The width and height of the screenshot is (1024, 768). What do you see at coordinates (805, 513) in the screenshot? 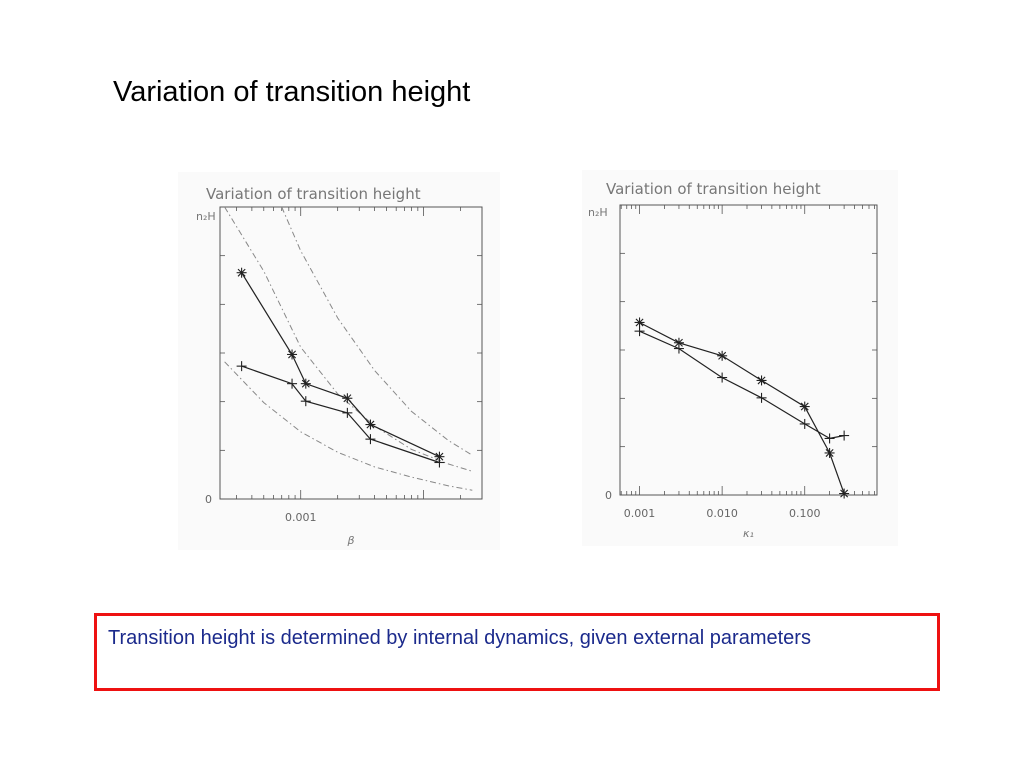
I see `chart1-xtick-label-2: 0.100` at bounding box center [805, 513].